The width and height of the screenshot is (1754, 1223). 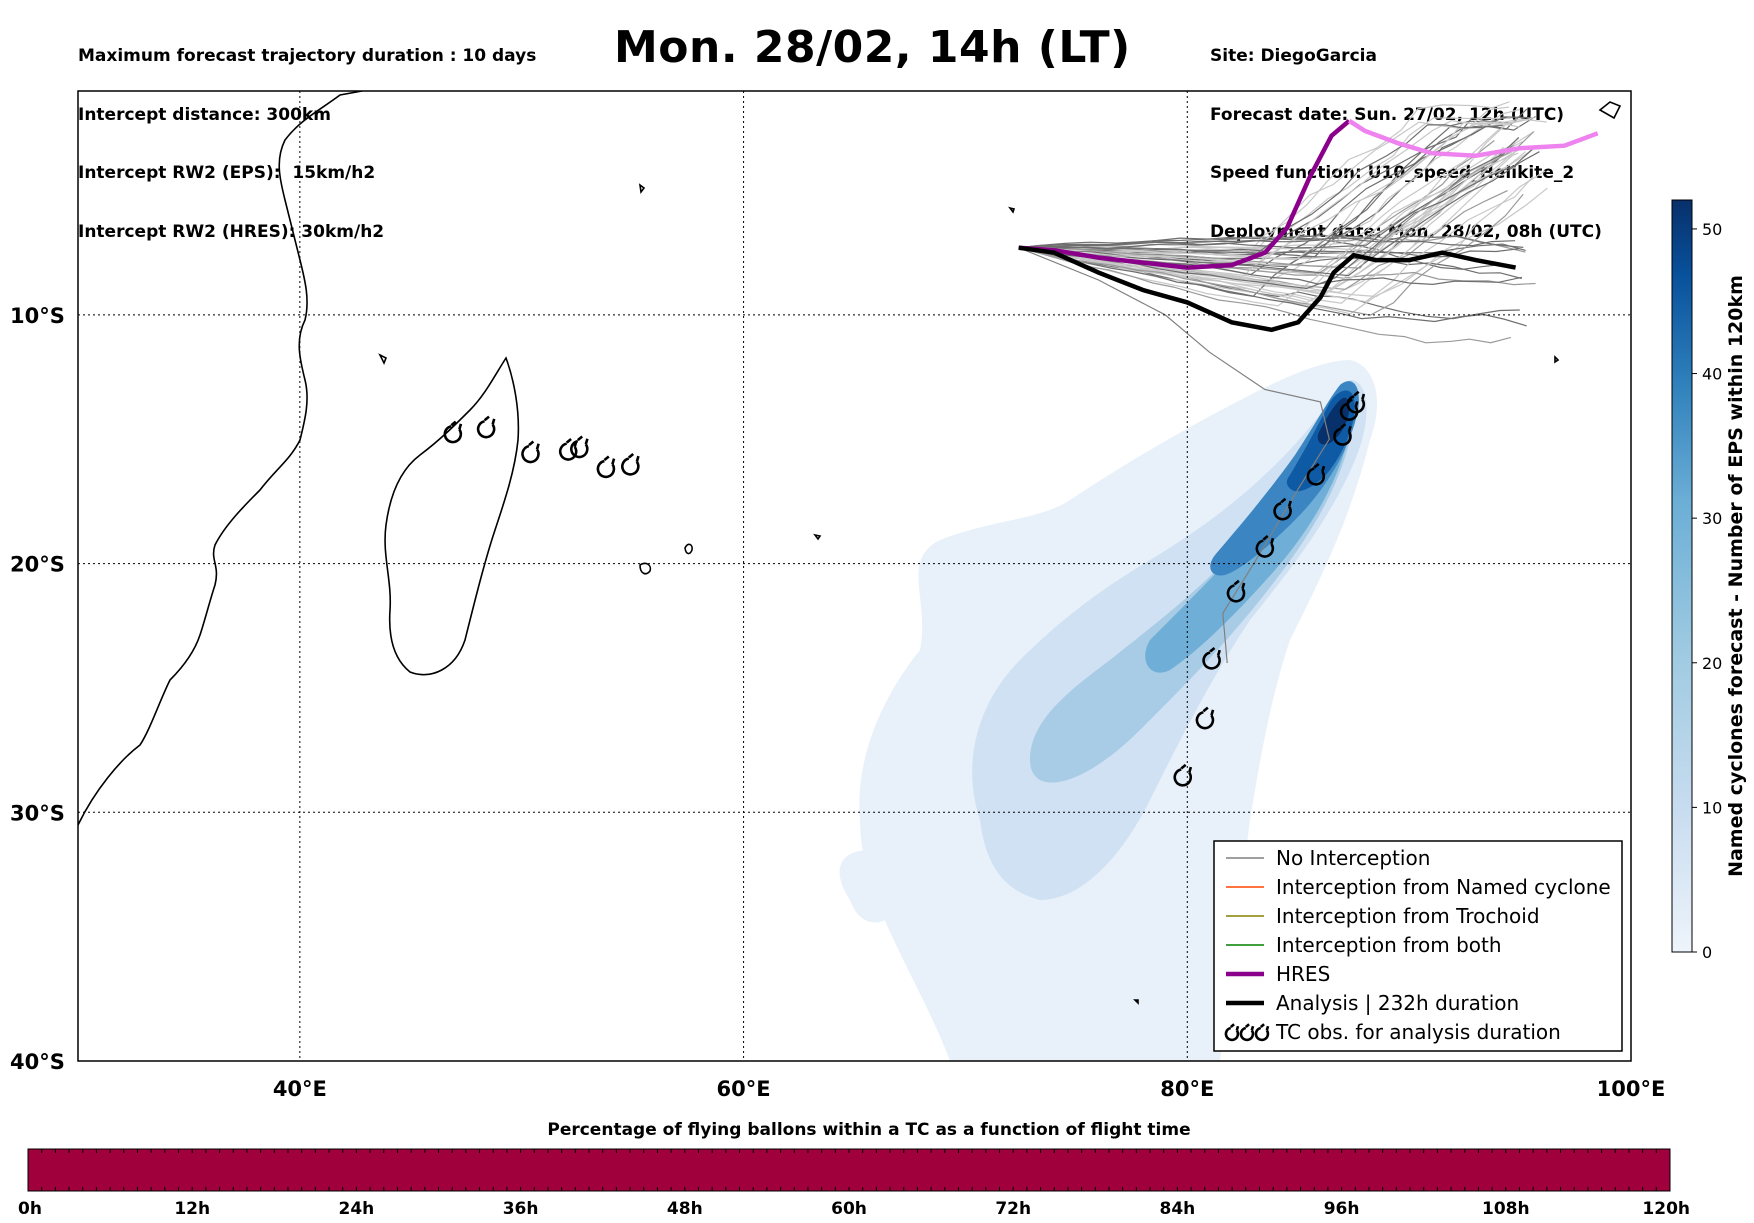 What do you see at coordinates (300, 1089) in the screenshot?
I see `lon-tick-label: 40°E` at bounding box center [300, 1089].